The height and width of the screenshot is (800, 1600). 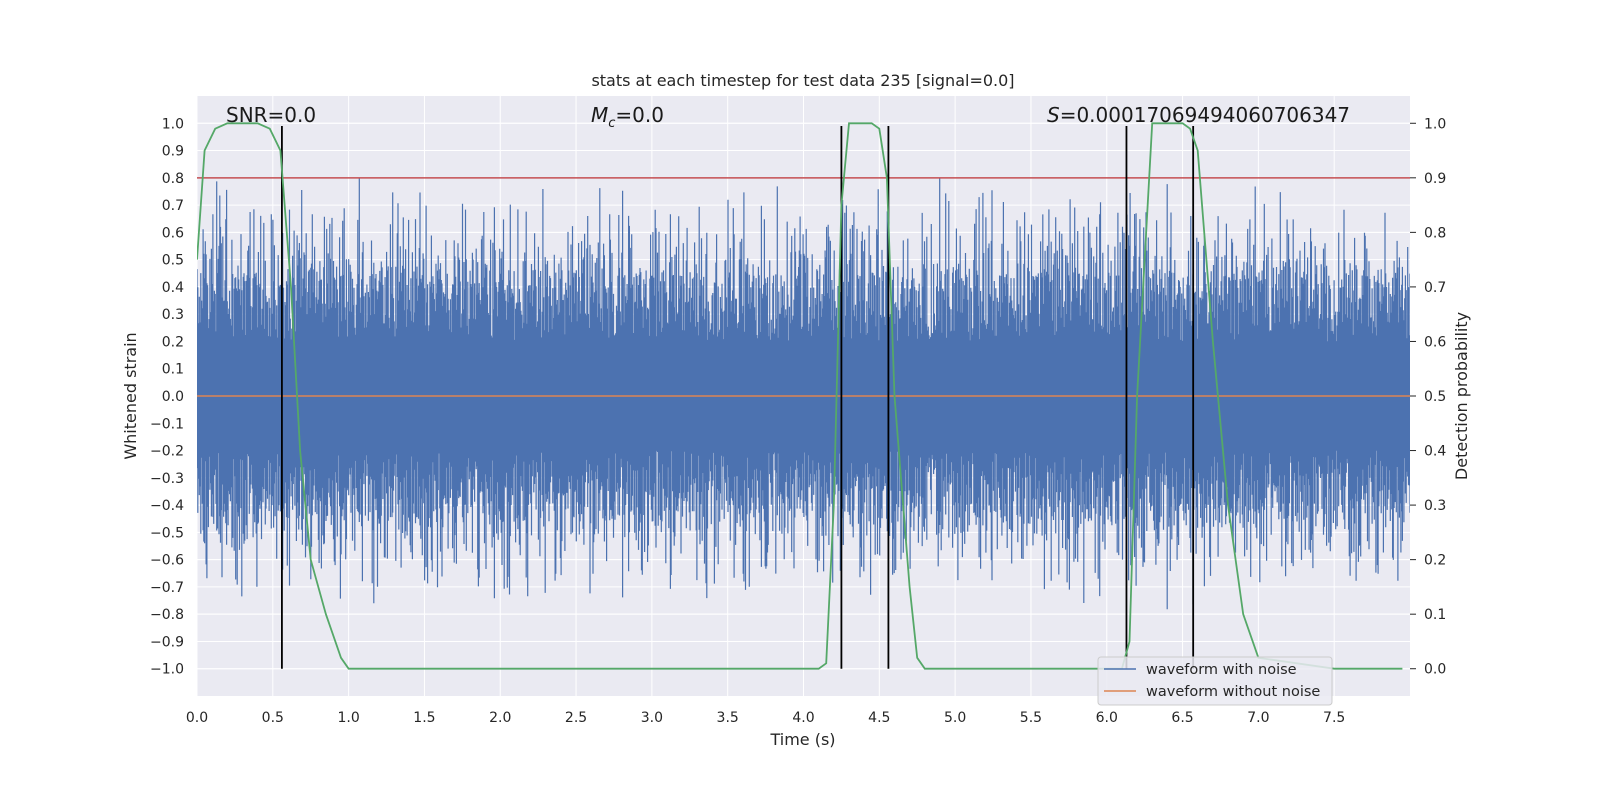 I want to click on y2-tick-label: 0.8, so click(x=1435, y=233).